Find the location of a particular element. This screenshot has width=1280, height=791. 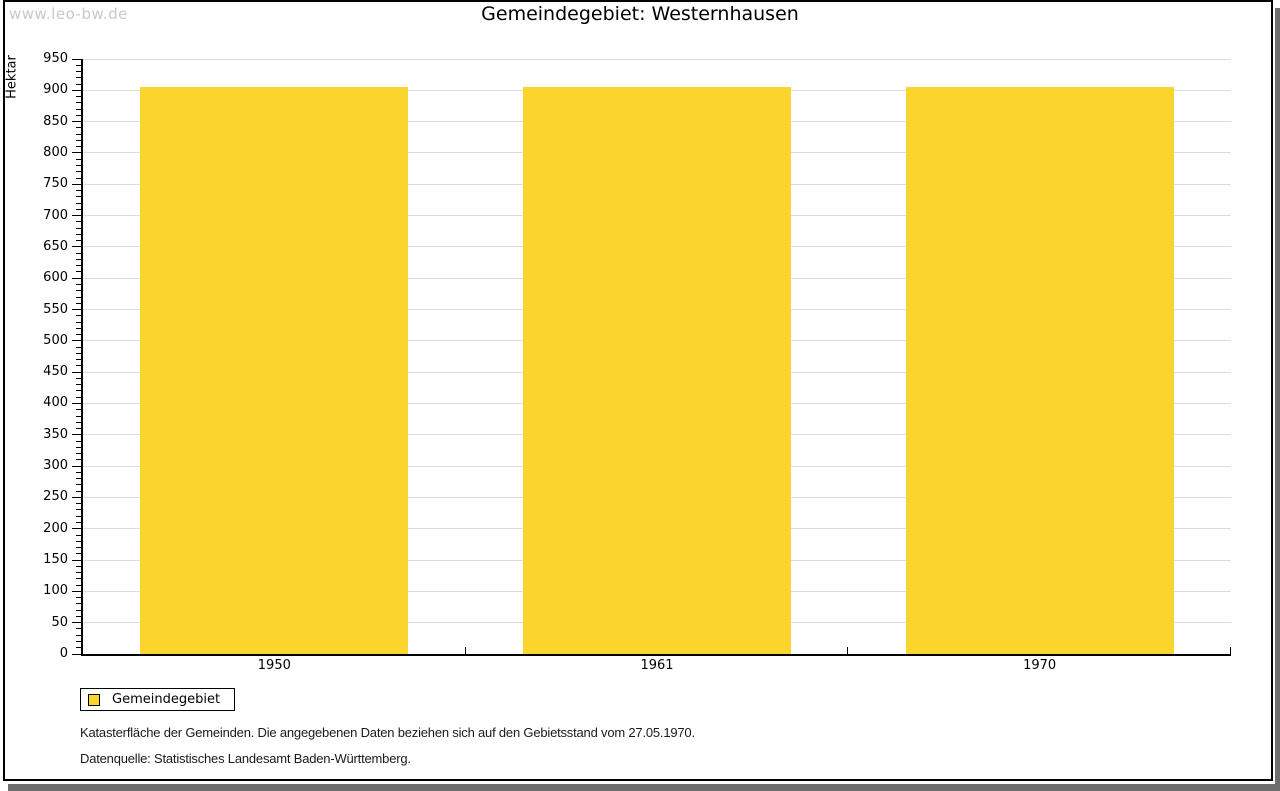

y-axis-tick-label: 400 is located at coordinates (55, 403).